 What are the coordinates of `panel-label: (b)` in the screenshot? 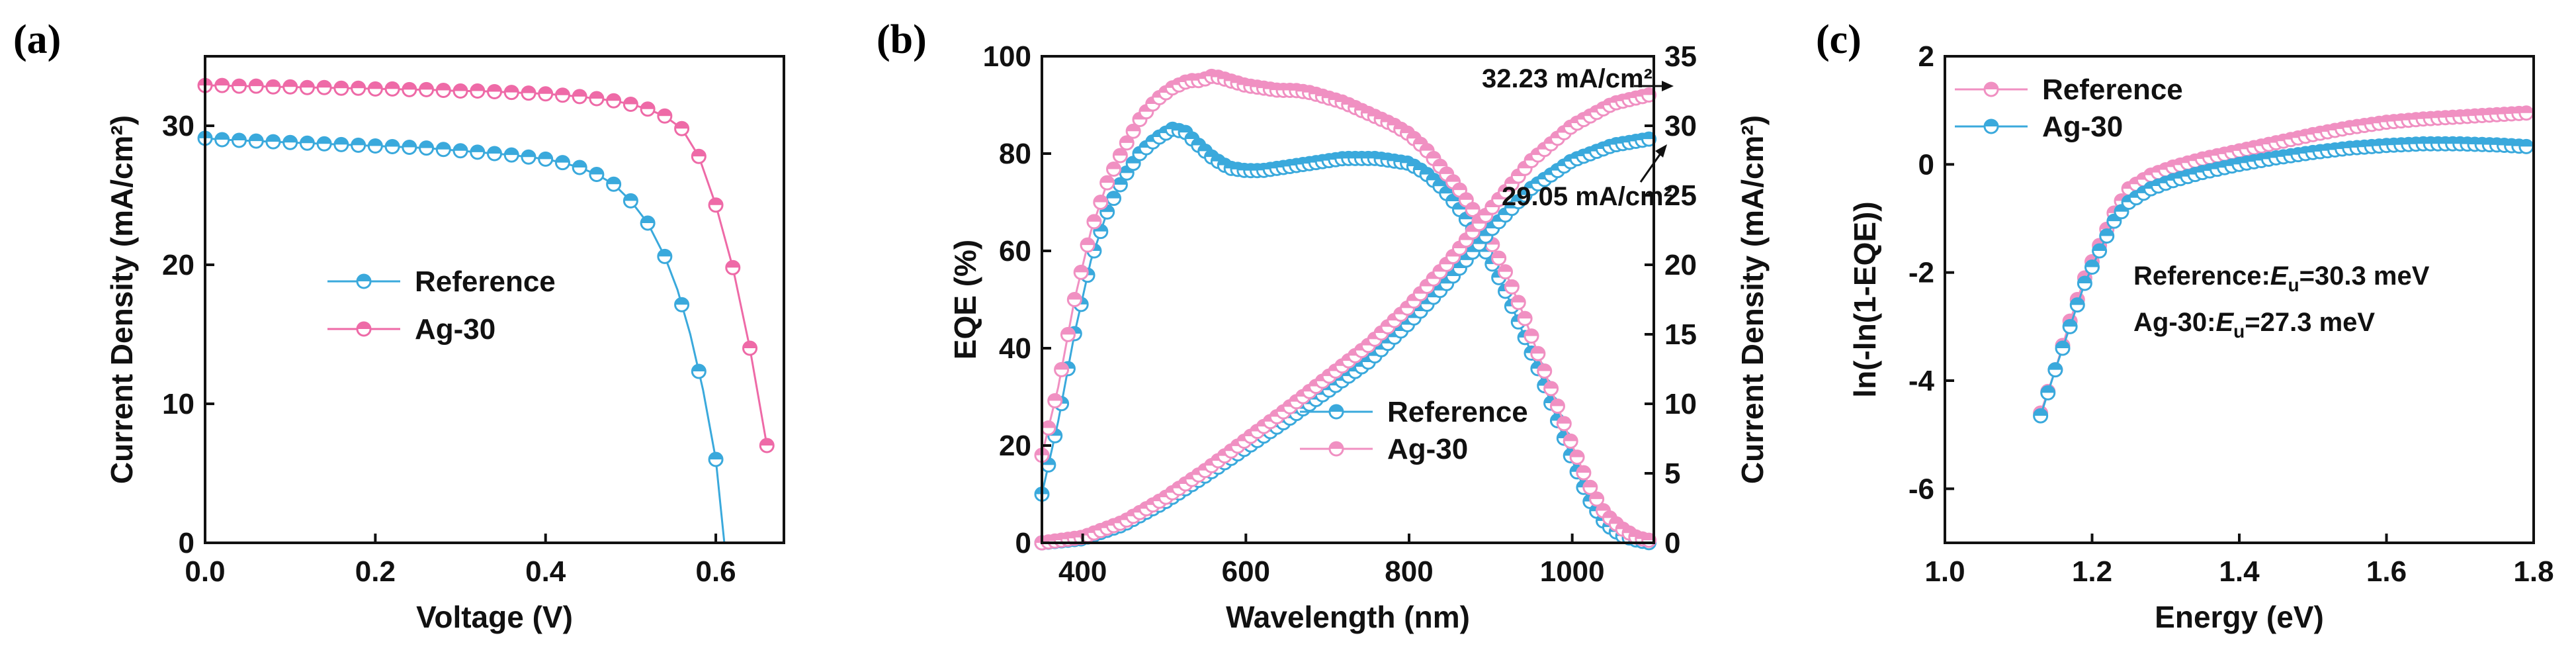 It's located at (902, 39).